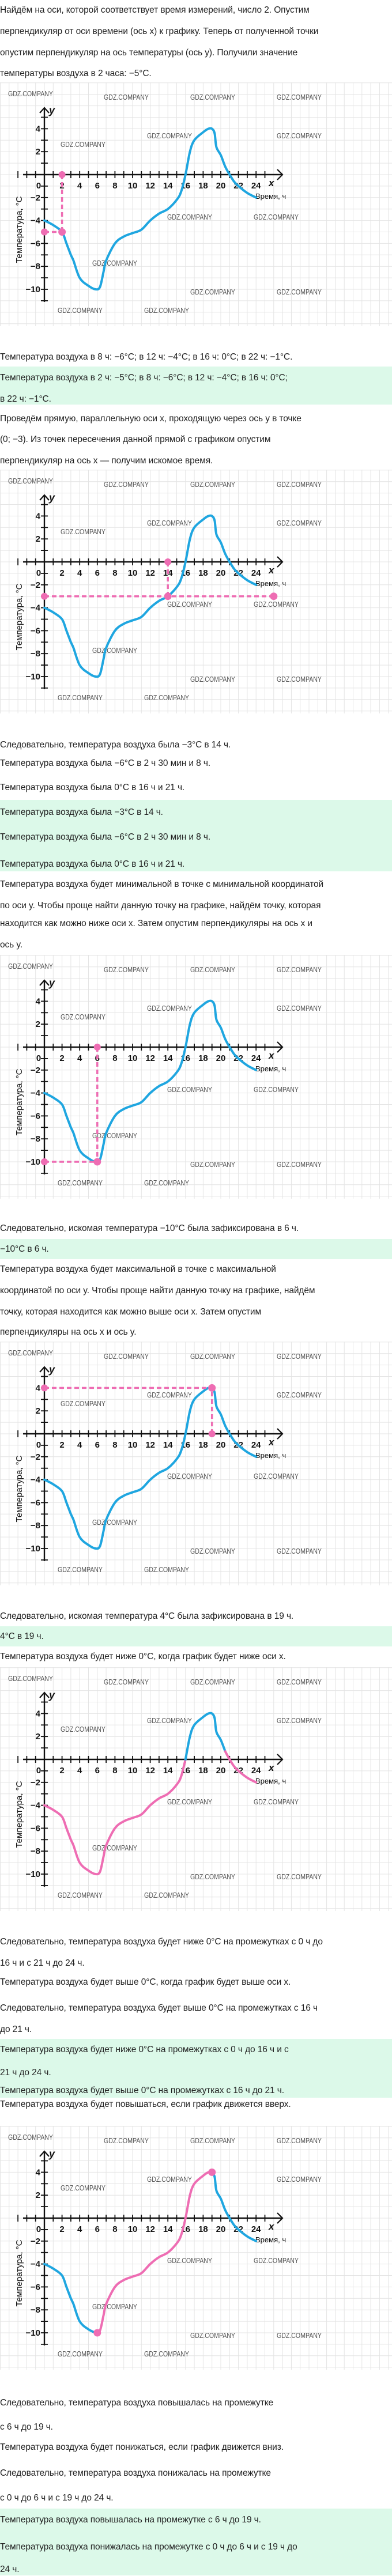 This screenshot has height=2576, width=392. I want to click on extremum-marker, so click(97, 2333).